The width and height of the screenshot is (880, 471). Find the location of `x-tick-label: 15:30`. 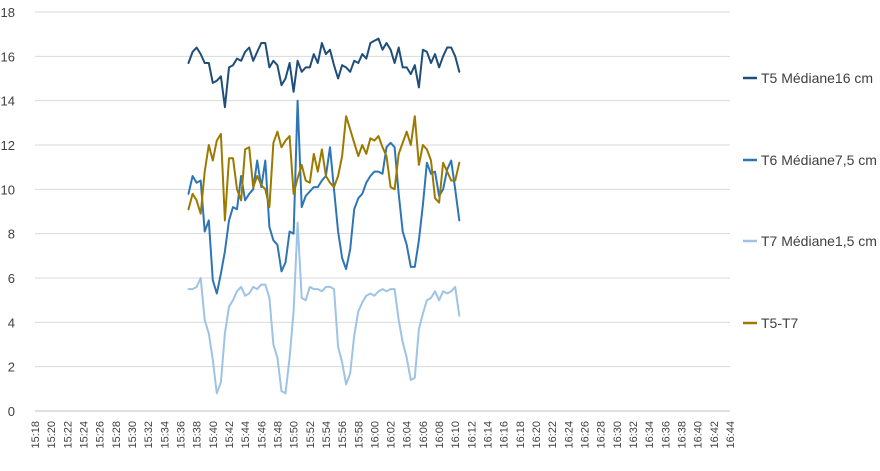

x-tick-label: 15:30 is located at coordinates (133, 435).